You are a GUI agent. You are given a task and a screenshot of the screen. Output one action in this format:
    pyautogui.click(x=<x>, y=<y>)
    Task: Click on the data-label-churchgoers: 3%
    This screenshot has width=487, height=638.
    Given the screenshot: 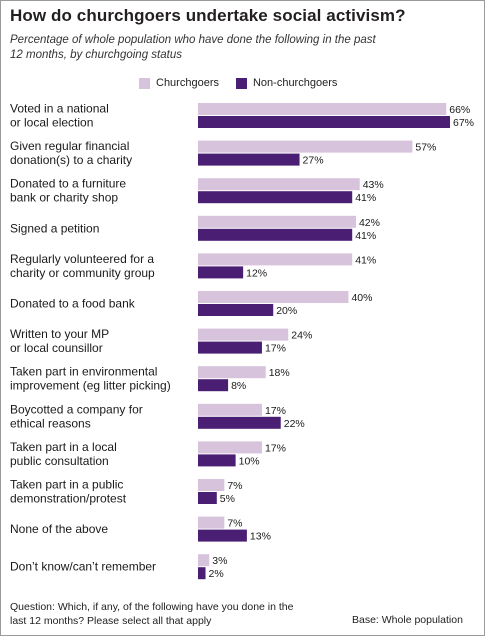 What is the action you would take?
    pyautogui.click(x=219, y=561)
    